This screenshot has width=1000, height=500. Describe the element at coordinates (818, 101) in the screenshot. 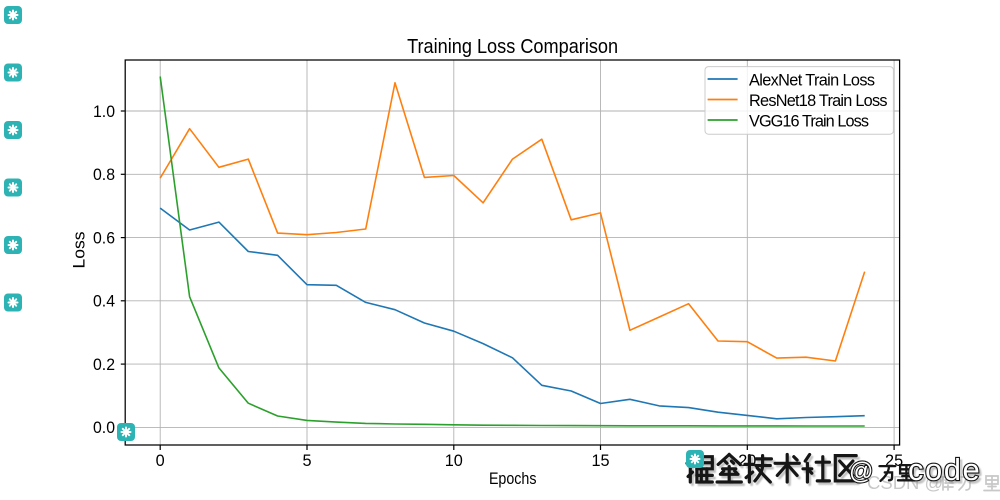

I see `svg-text: ResNet18 Train Loss` at that location.